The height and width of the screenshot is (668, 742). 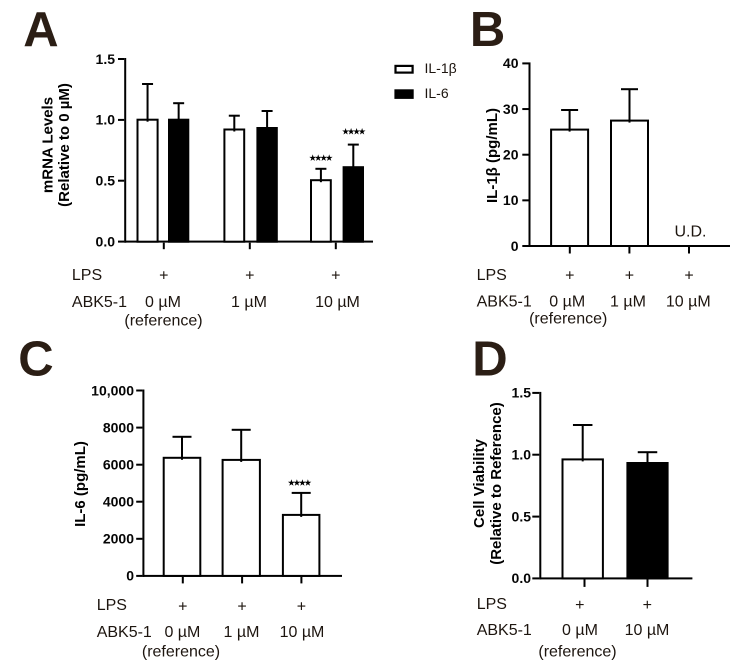 What do you see at coordinates (64, 145) in the screenshot?
I see `svg-text: (Relative to 0 µM)` at bounding box center [64, 145].